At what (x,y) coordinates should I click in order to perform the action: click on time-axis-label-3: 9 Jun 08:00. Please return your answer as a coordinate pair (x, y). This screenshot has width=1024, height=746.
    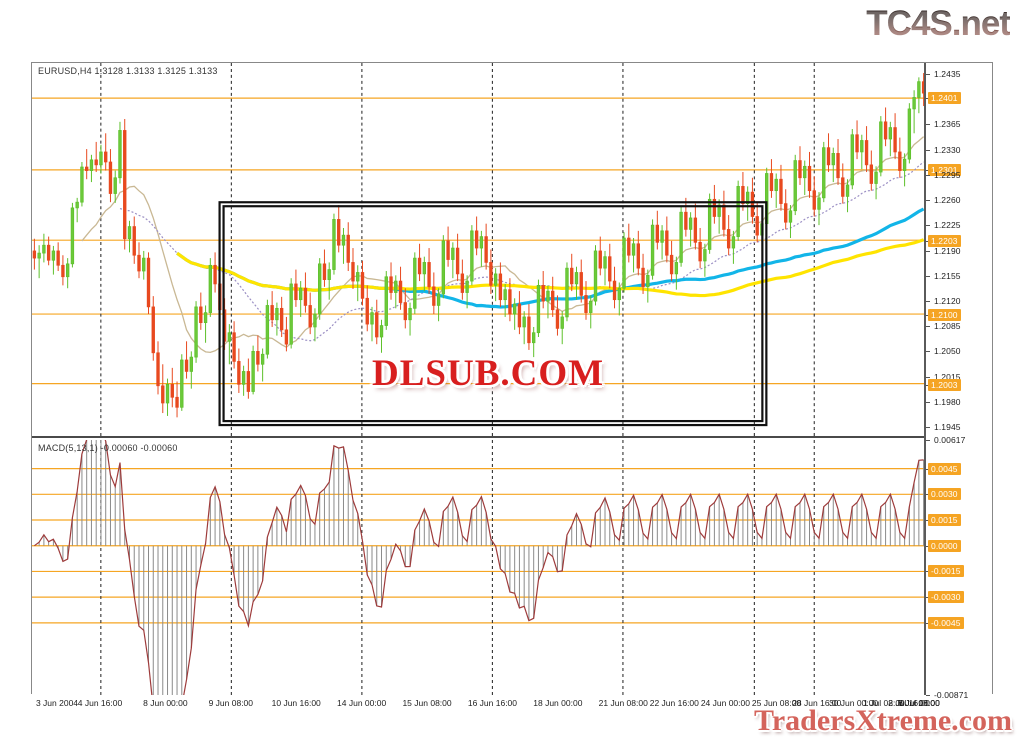
    Looking at the image, I should click on (231, 703).